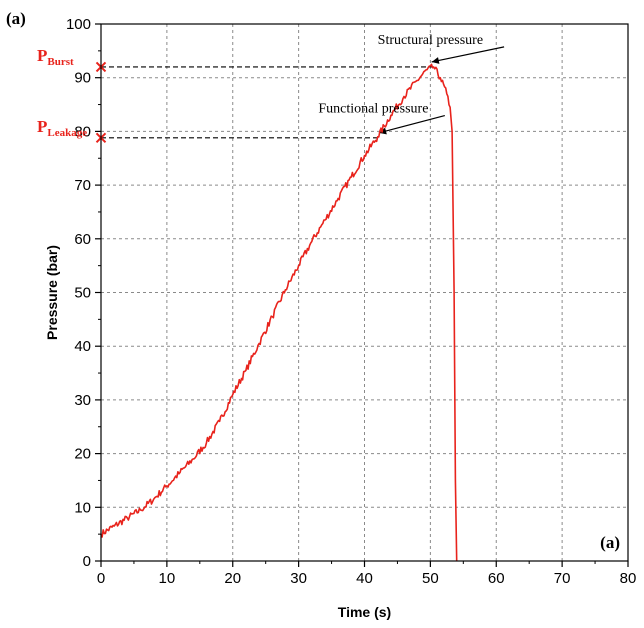 Image resolution: width=644 pixels, height=628 pixels. What do you see at coordinates (82, 239) in the screenshot?
I see `y-tick-label: 60` at bounding box center [82, 239].